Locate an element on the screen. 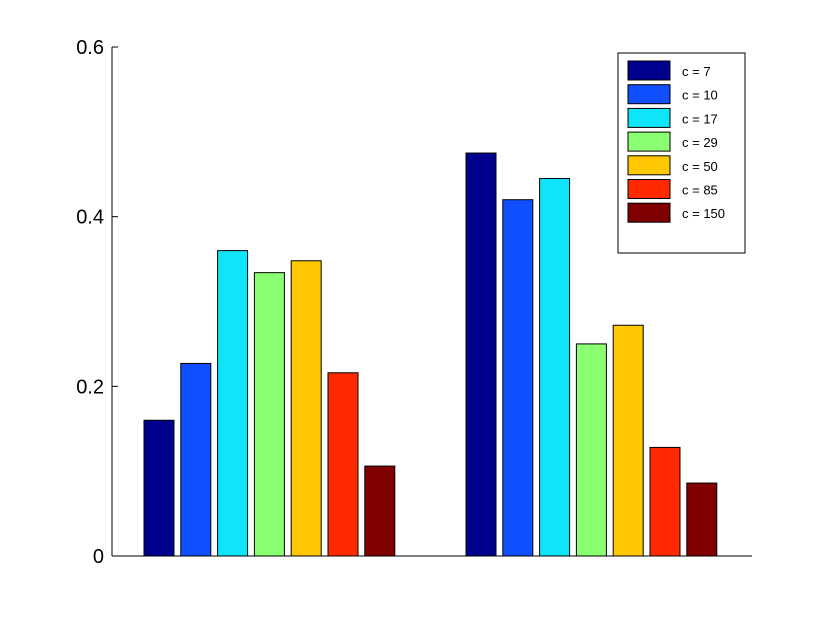 The width and height of the screenshot is (830, 623). y-tick-label: 0.2 is located at coordinates (90, 387).